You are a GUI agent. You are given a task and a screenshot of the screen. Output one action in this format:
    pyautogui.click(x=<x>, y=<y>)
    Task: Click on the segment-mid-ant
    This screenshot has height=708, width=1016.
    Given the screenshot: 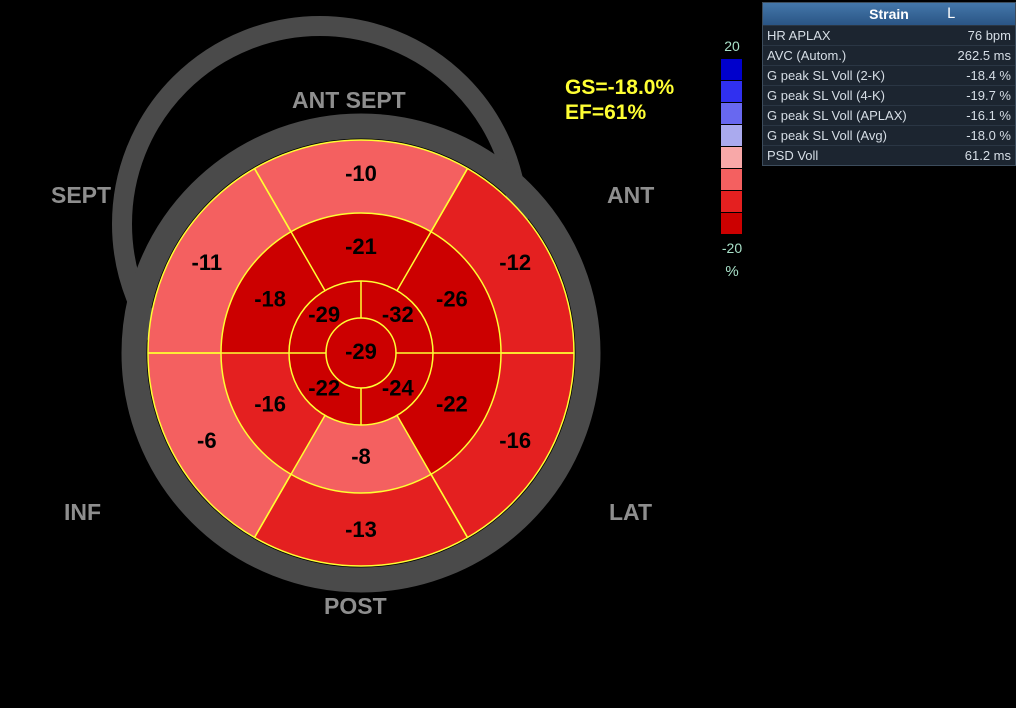 What is the action you would take?
    pyautogui.click(x=361, y=252)
    